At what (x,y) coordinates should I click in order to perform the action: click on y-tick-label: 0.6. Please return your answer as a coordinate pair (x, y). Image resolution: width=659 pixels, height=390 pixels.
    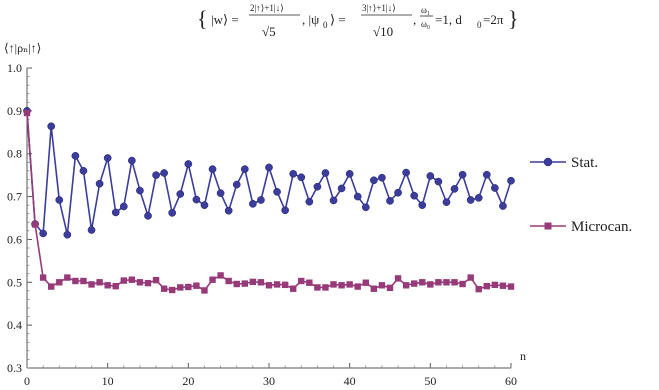
    Looking at the image, I should click on (14, 239).